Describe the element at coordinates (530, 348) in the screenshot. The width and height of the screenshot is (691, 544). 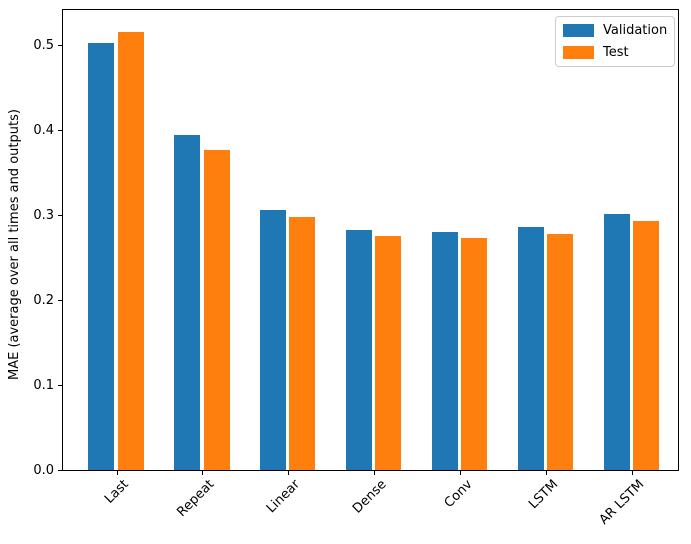
I see `bar-validation-lstm` at that location.